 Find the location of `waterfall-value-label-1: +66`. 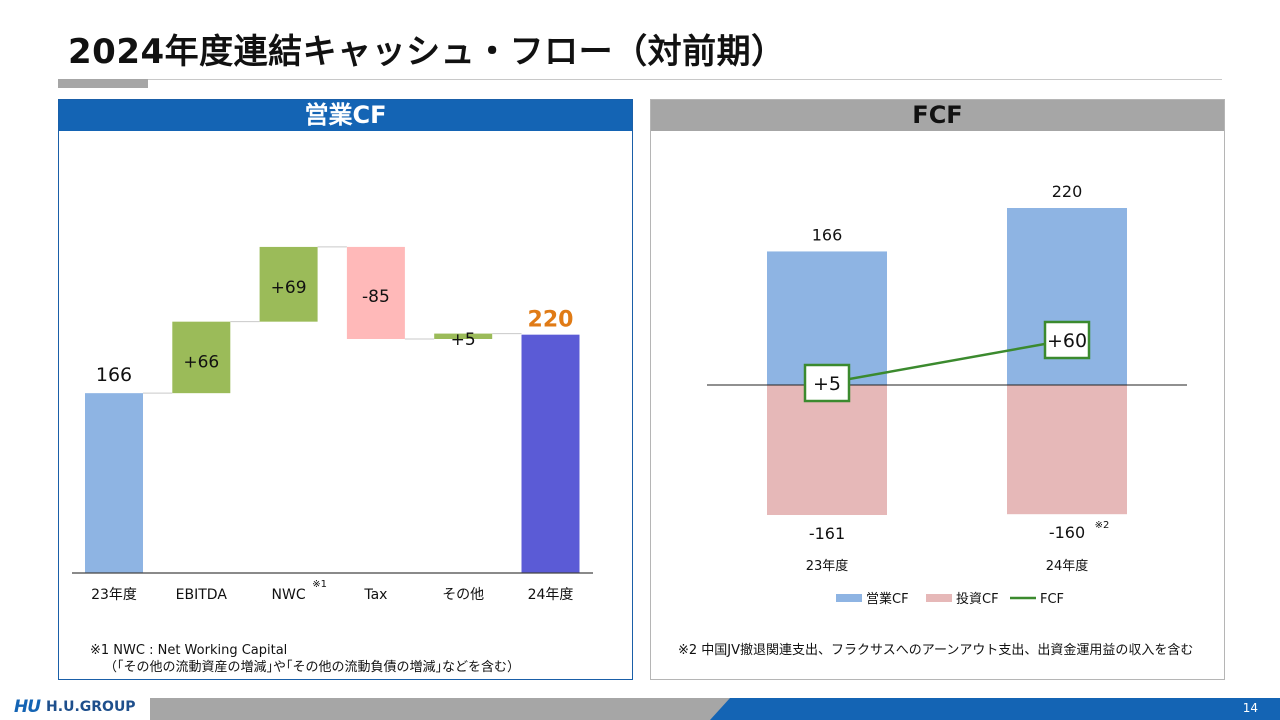

waterfall-value-label-1: +66 is located at coordinates (201, 363).